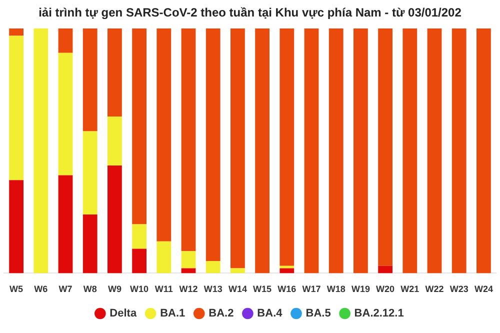  I want to click on x-tick-label: W13, so click(213, 289).